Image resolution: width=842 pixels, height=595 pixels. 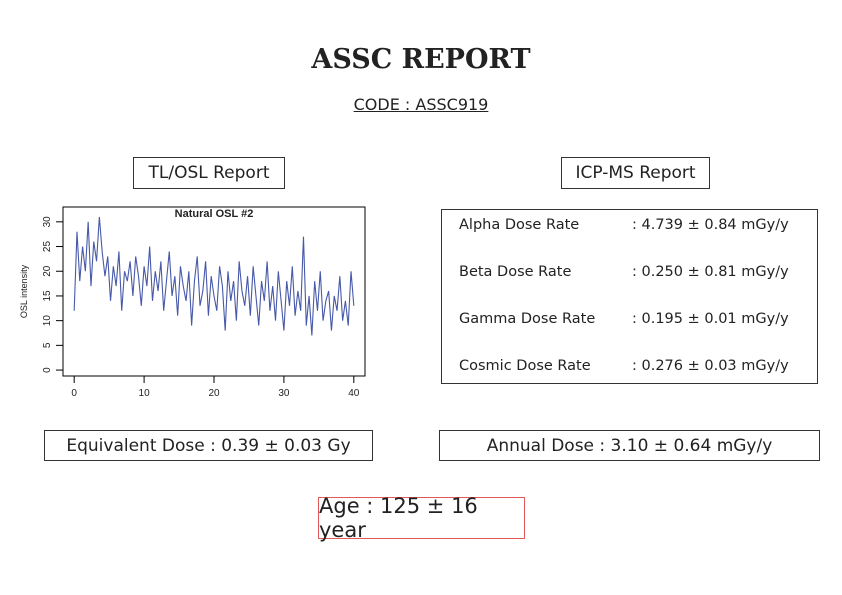 I want to click on osl-line, so click(x=214, y=276).